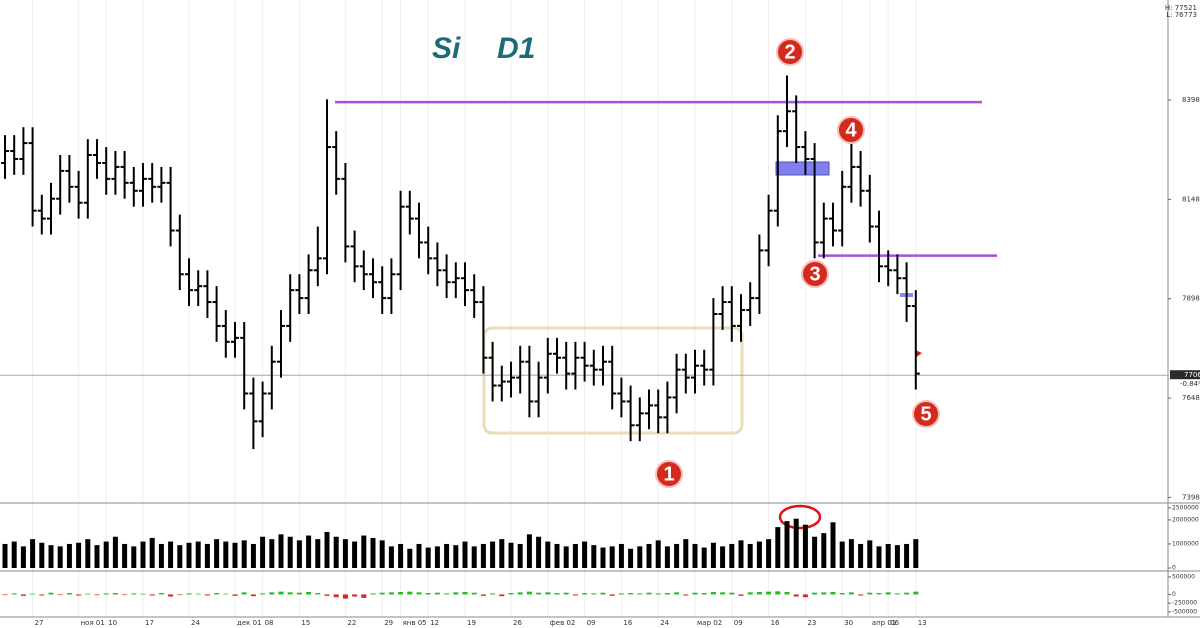  What do you see at coordinates (814, 274) in the screenshot?
I see `marker-label: 3` at bounding box center [814, 274].